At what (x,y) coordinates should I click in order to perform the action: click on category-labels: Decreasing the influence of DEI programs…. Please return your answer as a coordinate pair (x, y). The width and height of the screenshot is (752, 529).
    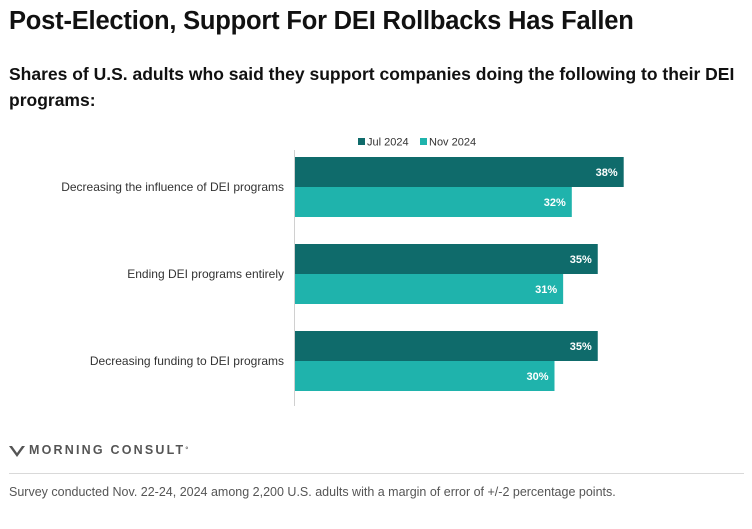
    Looking at the image, I should click on (172, 274).